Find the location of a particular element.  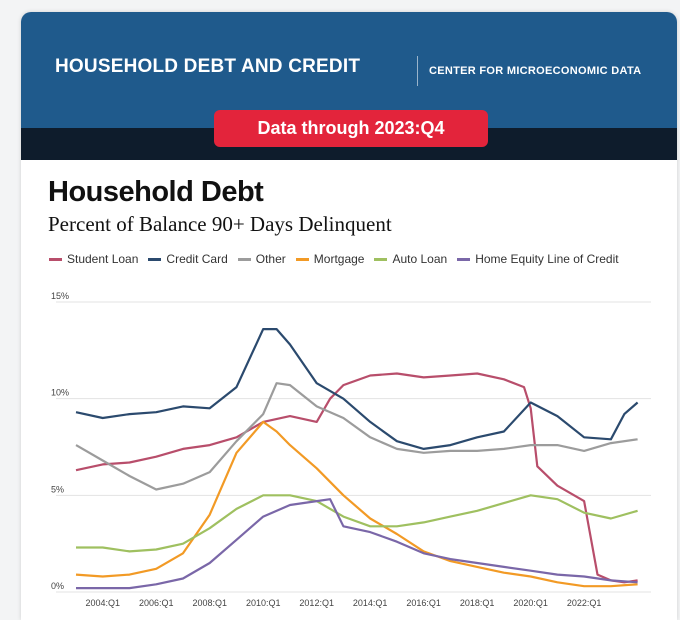

x-tick-label: 2006:Q1 is located at coordinates (156, 603).